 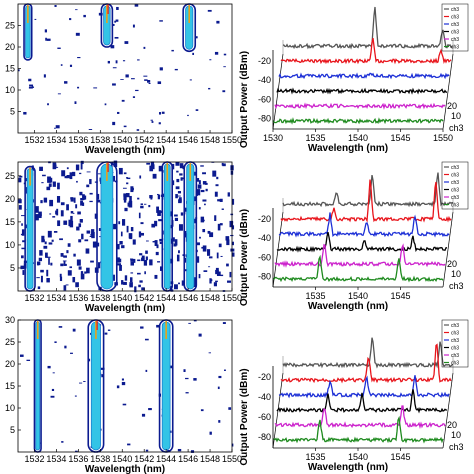 What do you see at coordinates (264, 417) in the screenshot?
I see `y-tick-label: -60` at bounding box center [264, 417].